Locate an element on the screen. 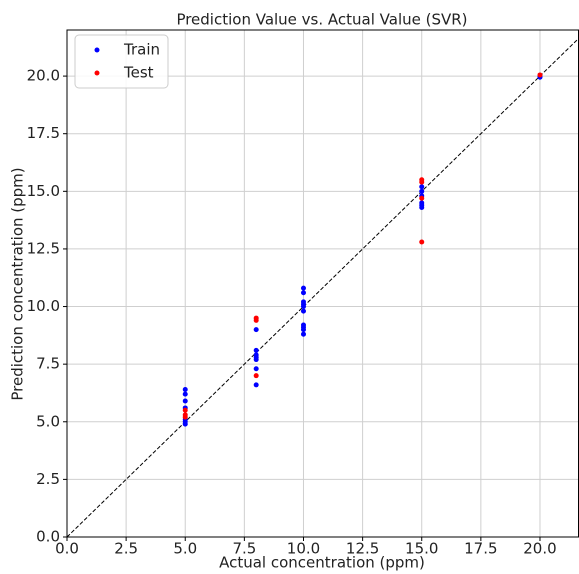 The width and height of the screenshot is (579, 574). x-tick-label: 17.5 is located at coordinates (480, 549).